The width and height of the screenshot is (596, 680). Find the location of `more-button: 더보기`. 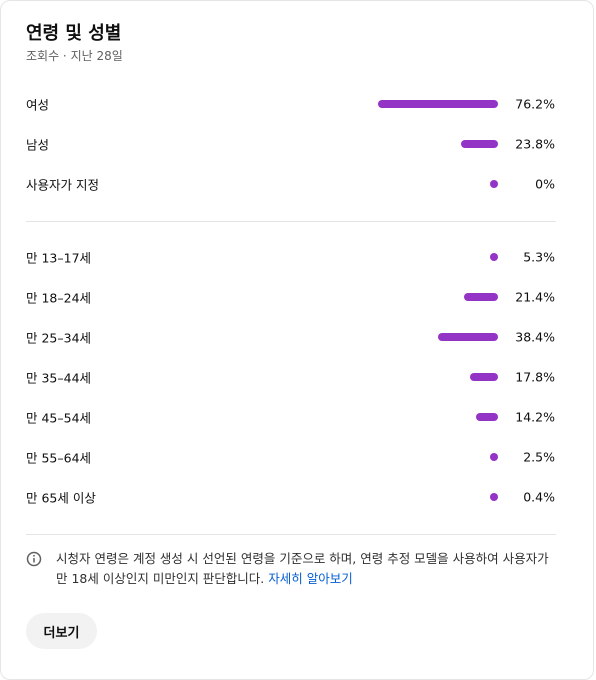

more-button: 더보기 is located at coordinates (61, 631).